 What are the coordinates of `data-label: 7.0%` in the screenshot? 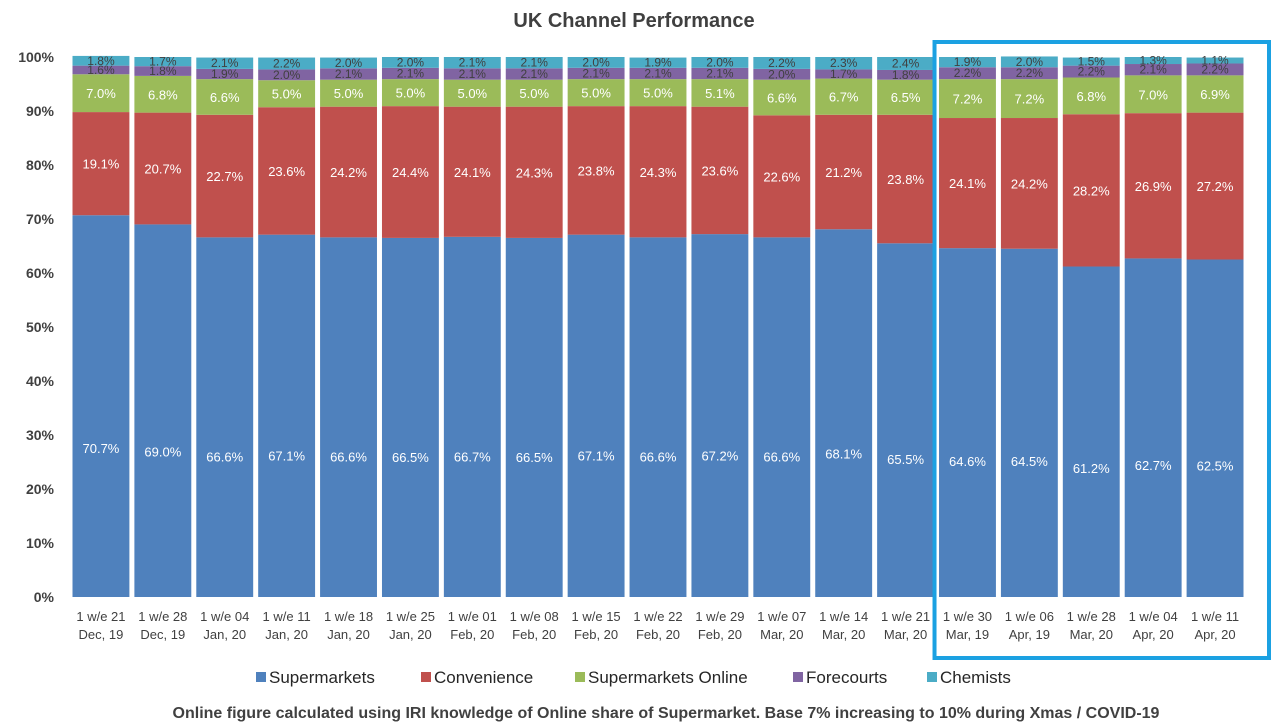 It's located at (101, 93).